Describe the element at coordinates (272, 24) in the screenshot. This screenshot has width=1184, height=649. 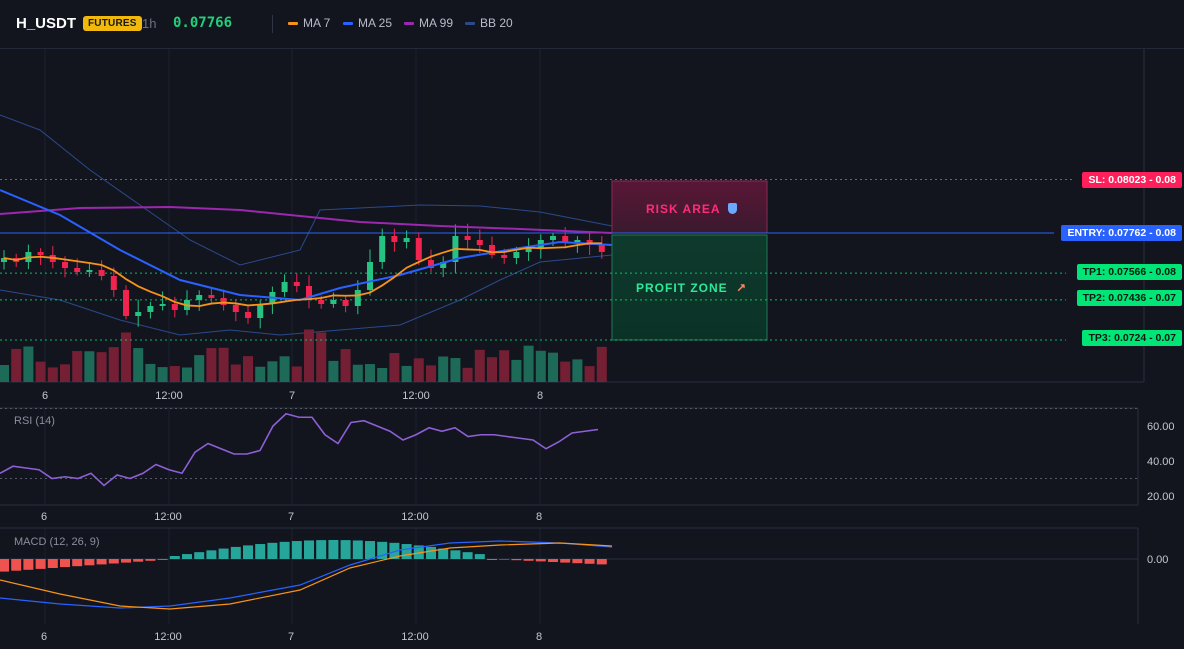
I see `header-divider` at that location.